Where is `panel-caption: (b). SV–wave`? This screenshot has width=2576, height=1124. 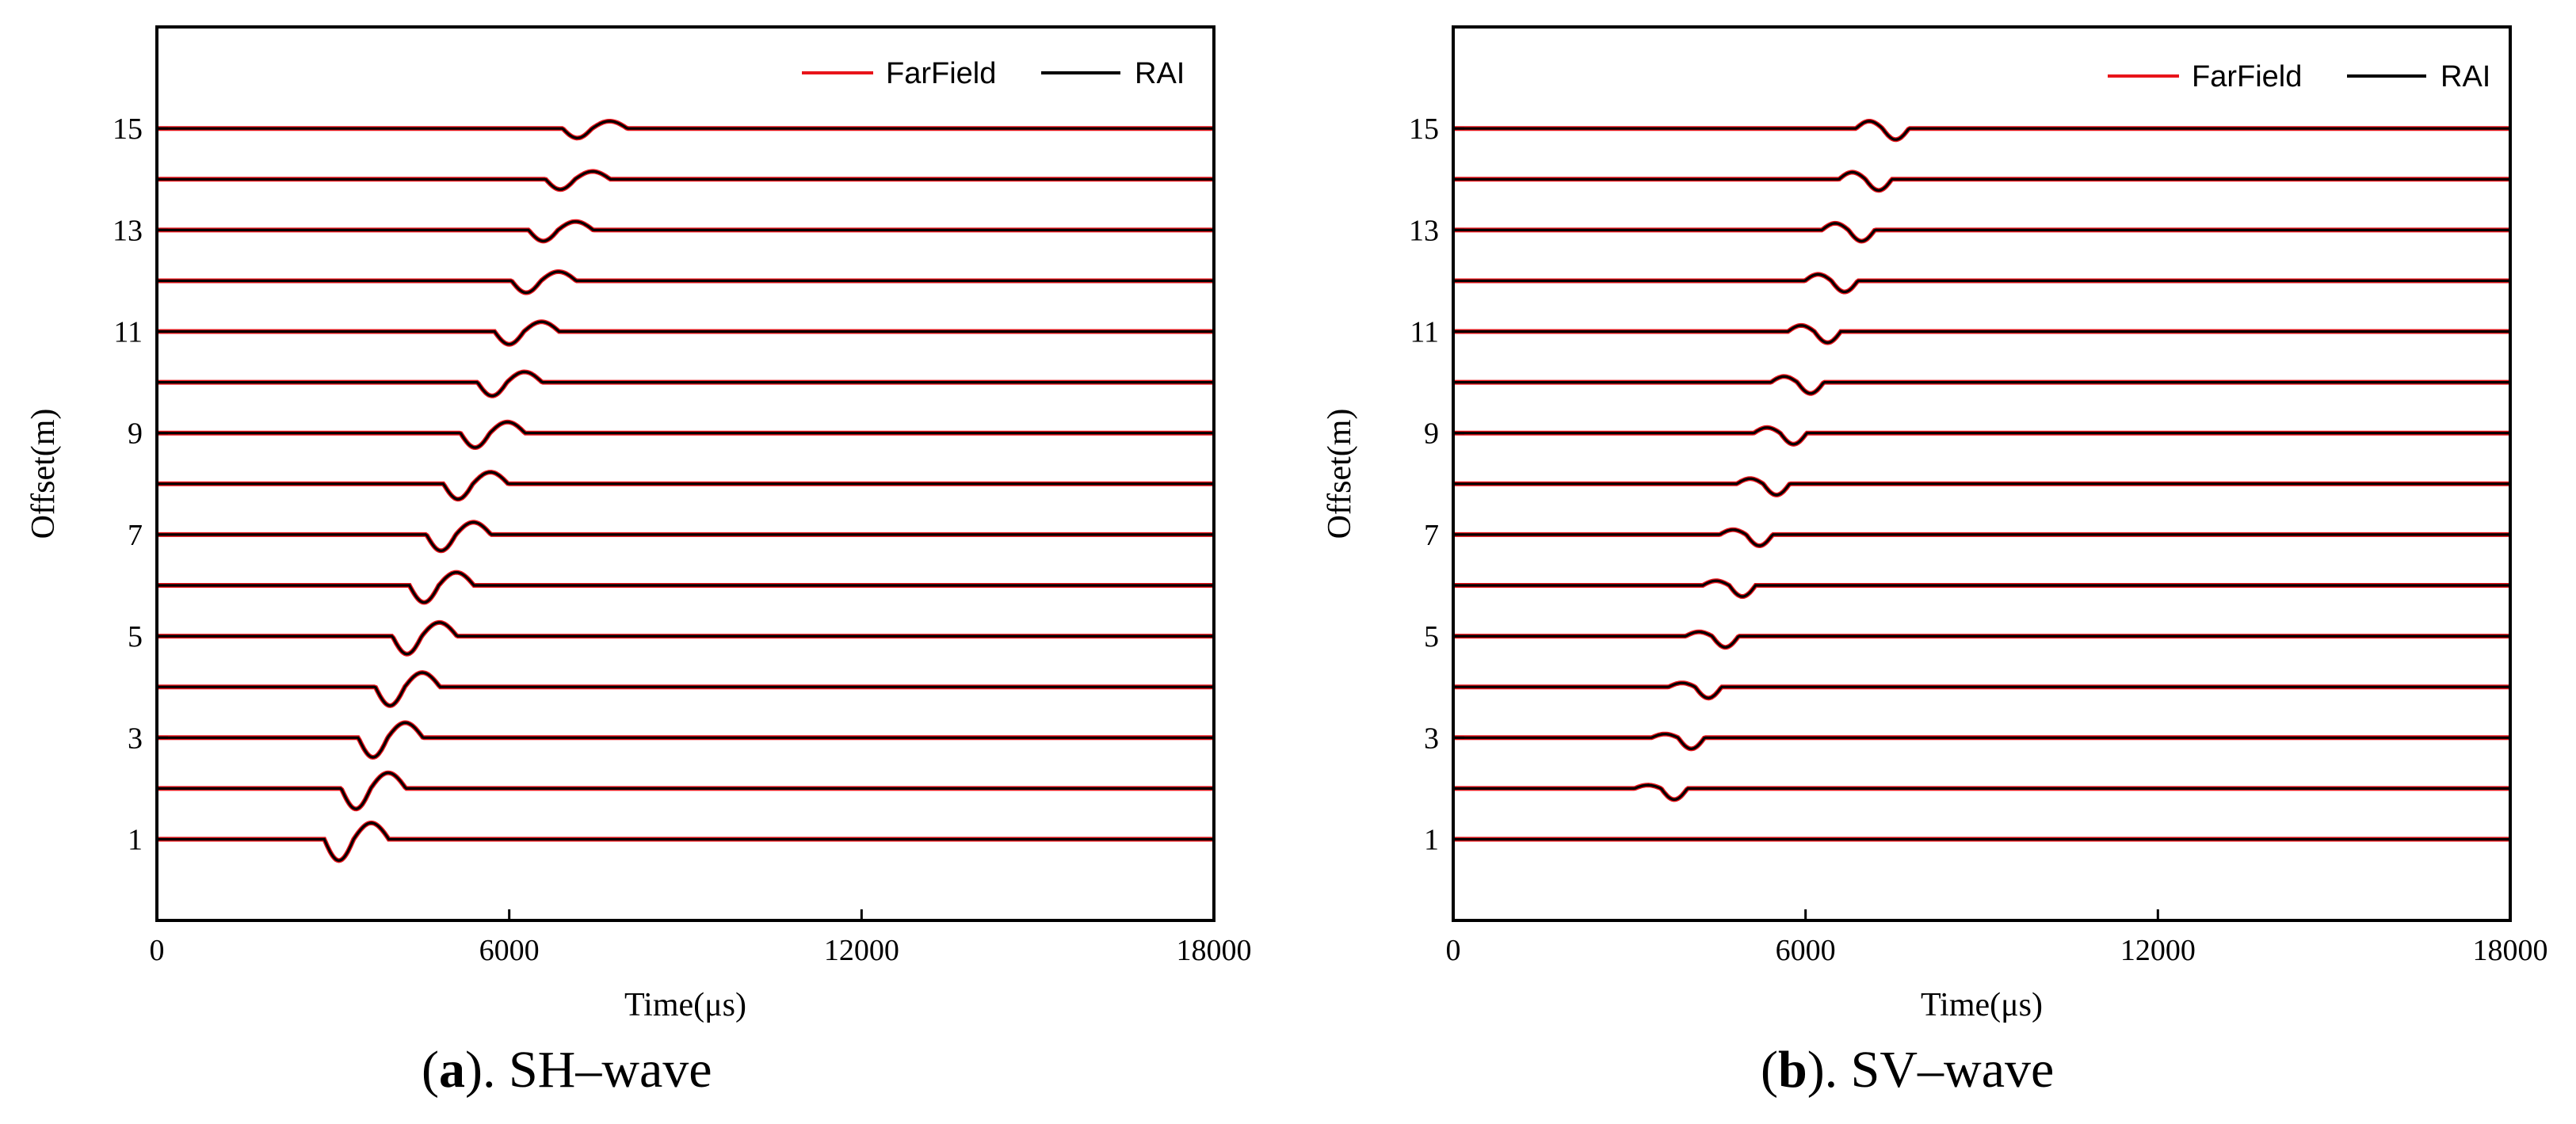 panel-caption: (b). SV–wave is located at coordinates (1907, 1070).